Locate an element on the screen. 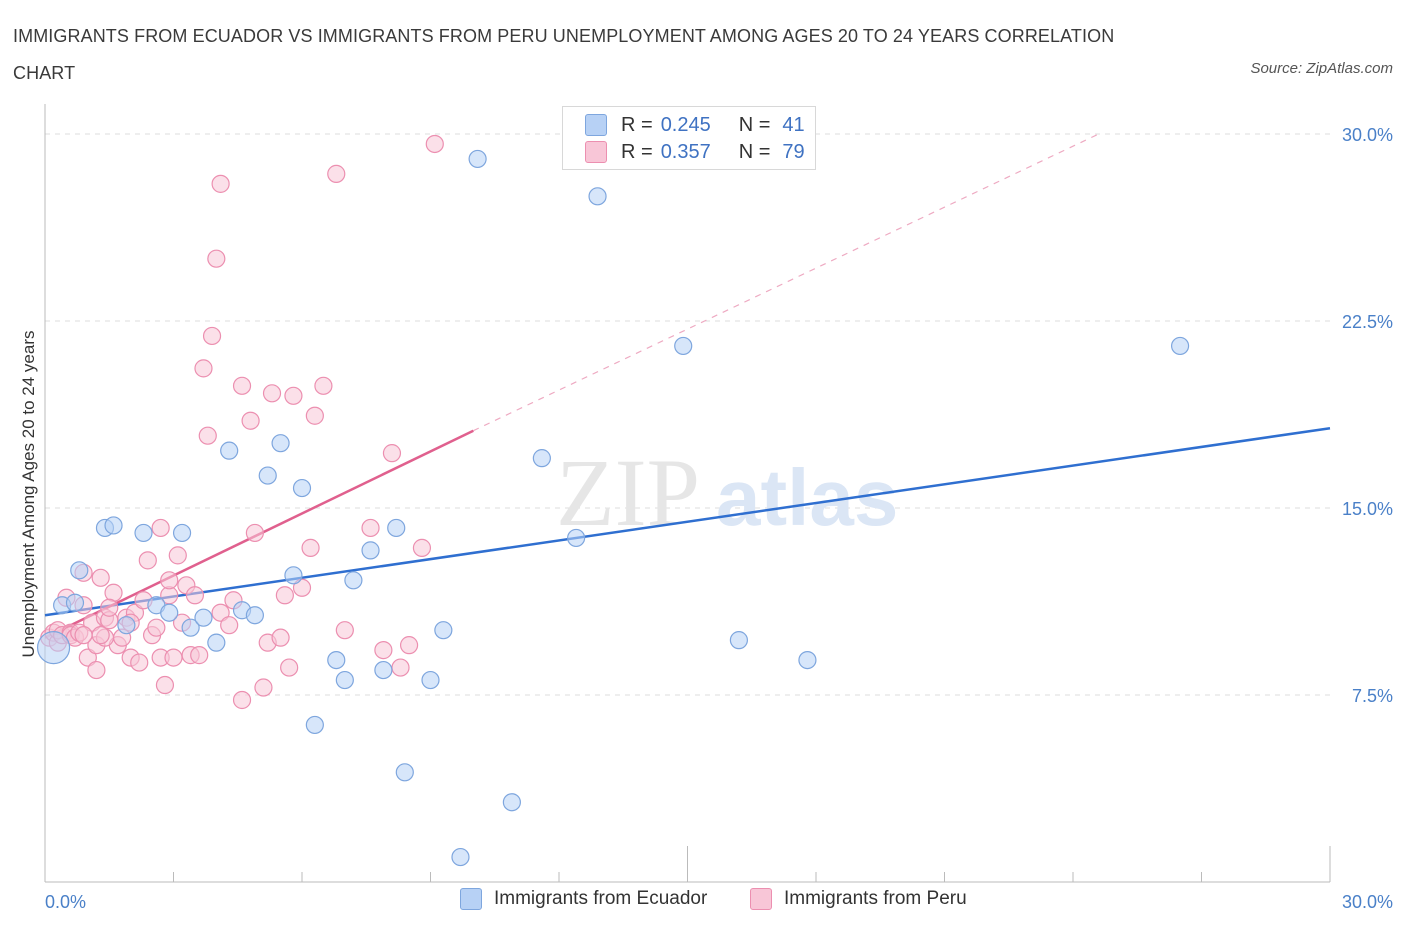 Image resolution: width=1406 pixels, height=930 pixels. y-axis-label: Unemployment Among Ages 20 to 24 years is located at coordinates (28, 494).